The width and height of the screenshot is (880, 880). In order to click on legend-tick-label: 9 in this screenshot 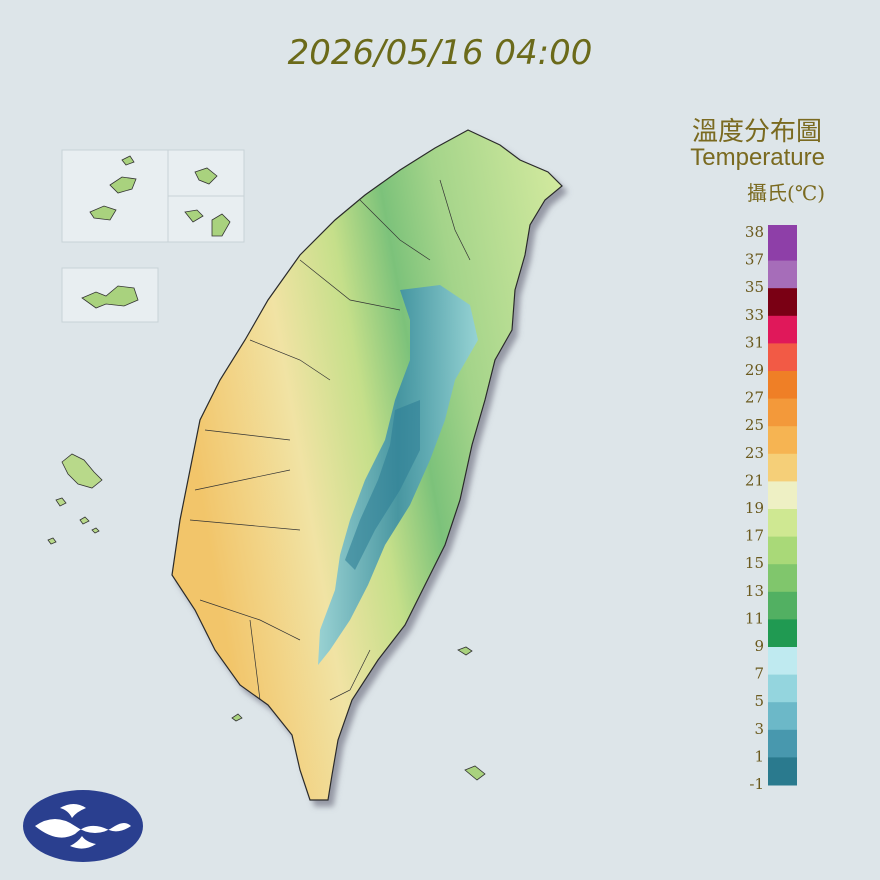, I will do `click(759, 646)`.